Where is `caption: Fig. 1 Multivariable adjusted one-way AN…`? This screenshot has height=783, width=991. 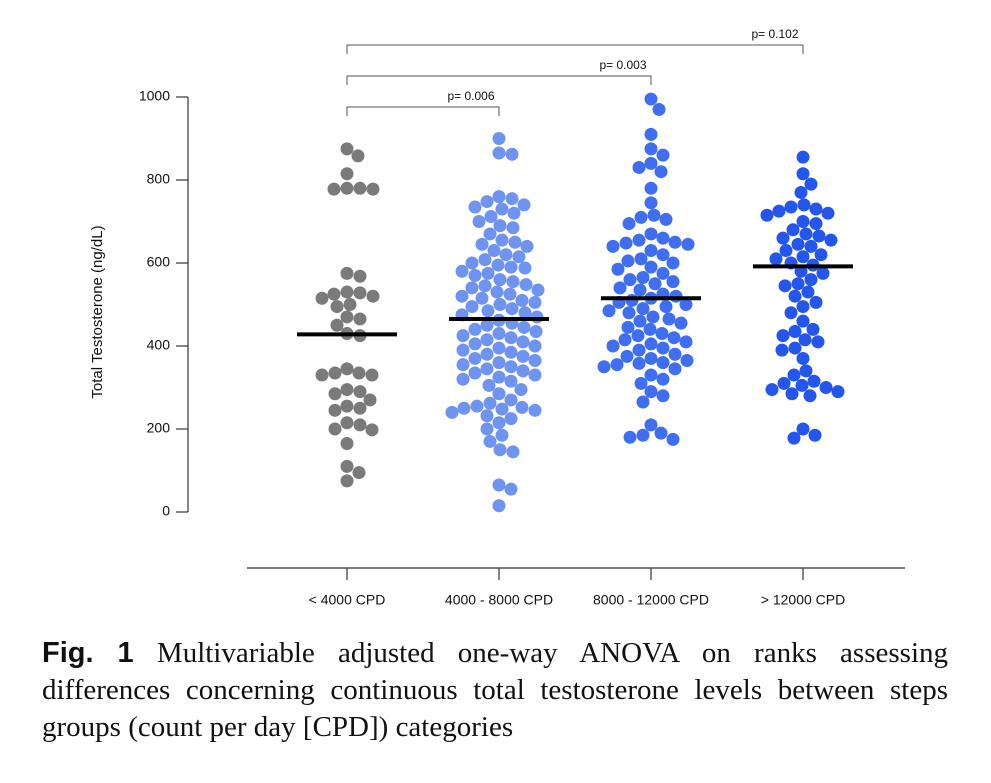
caption: Fig. 1 Multivariable adjusted one-way AN… is located at coordinates (495, 690).